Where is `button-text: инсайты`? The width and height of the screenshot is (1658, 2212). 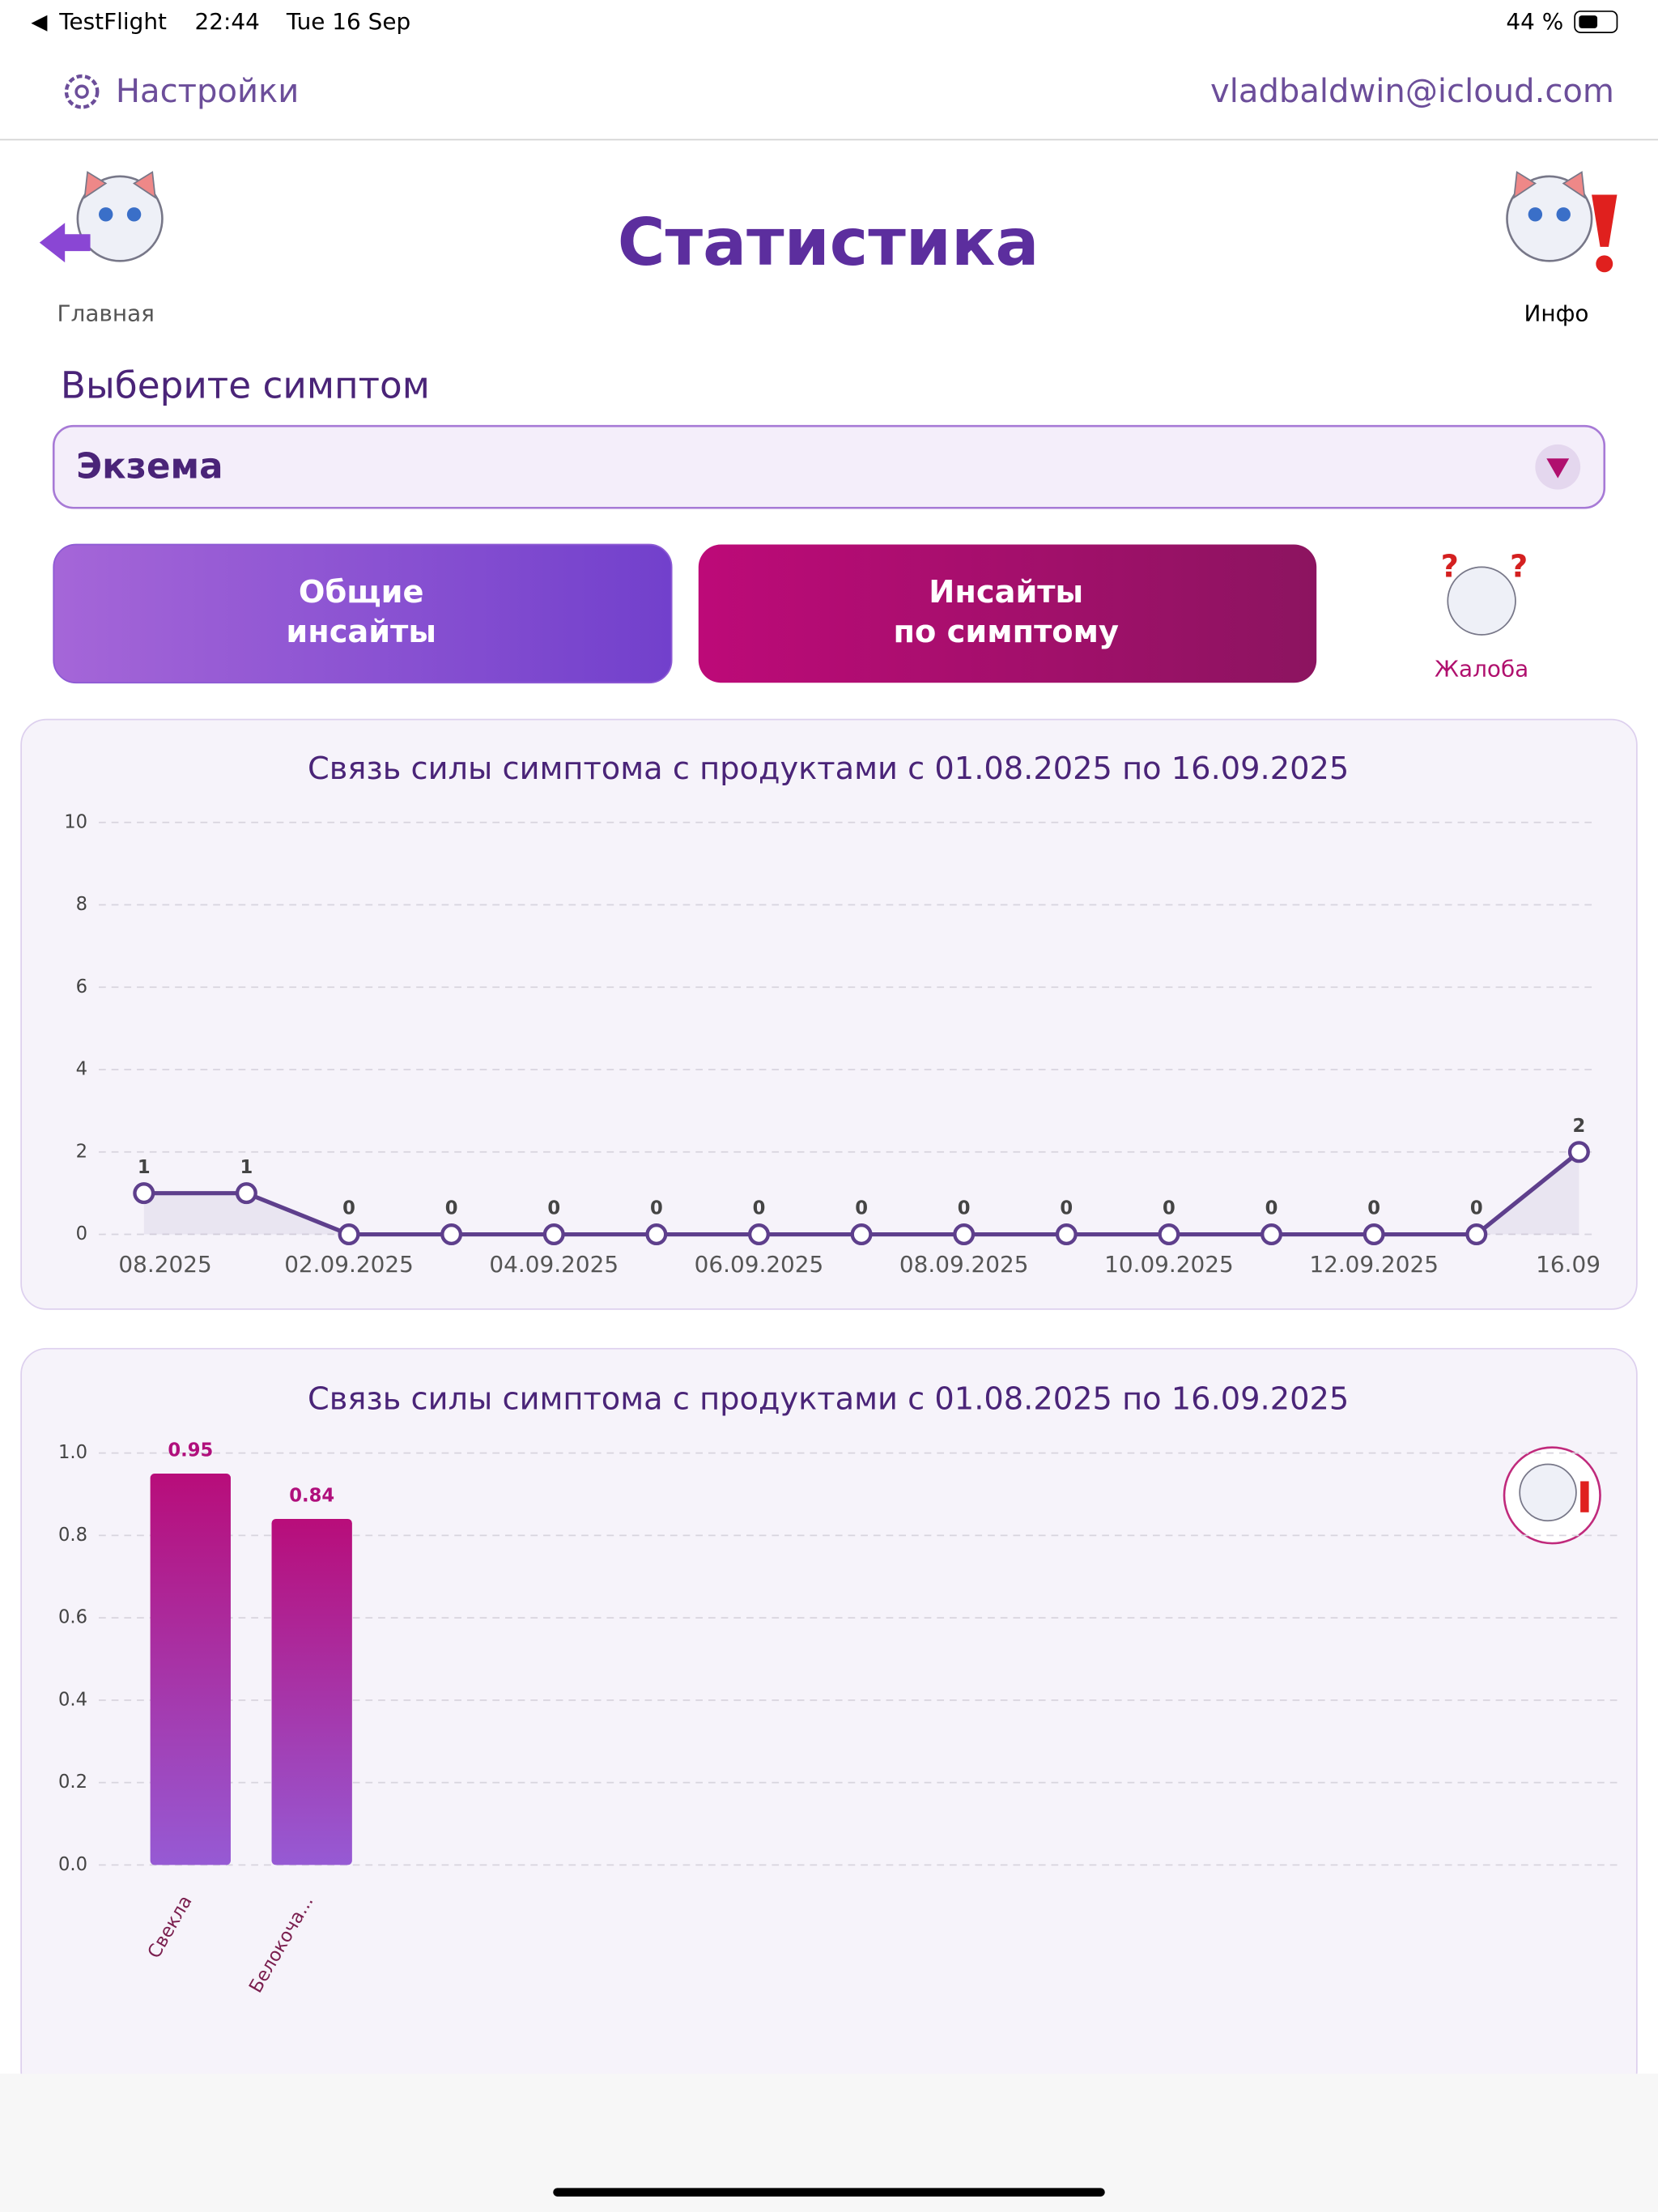
button-text: инсайты is located at coordinates (361, 632).